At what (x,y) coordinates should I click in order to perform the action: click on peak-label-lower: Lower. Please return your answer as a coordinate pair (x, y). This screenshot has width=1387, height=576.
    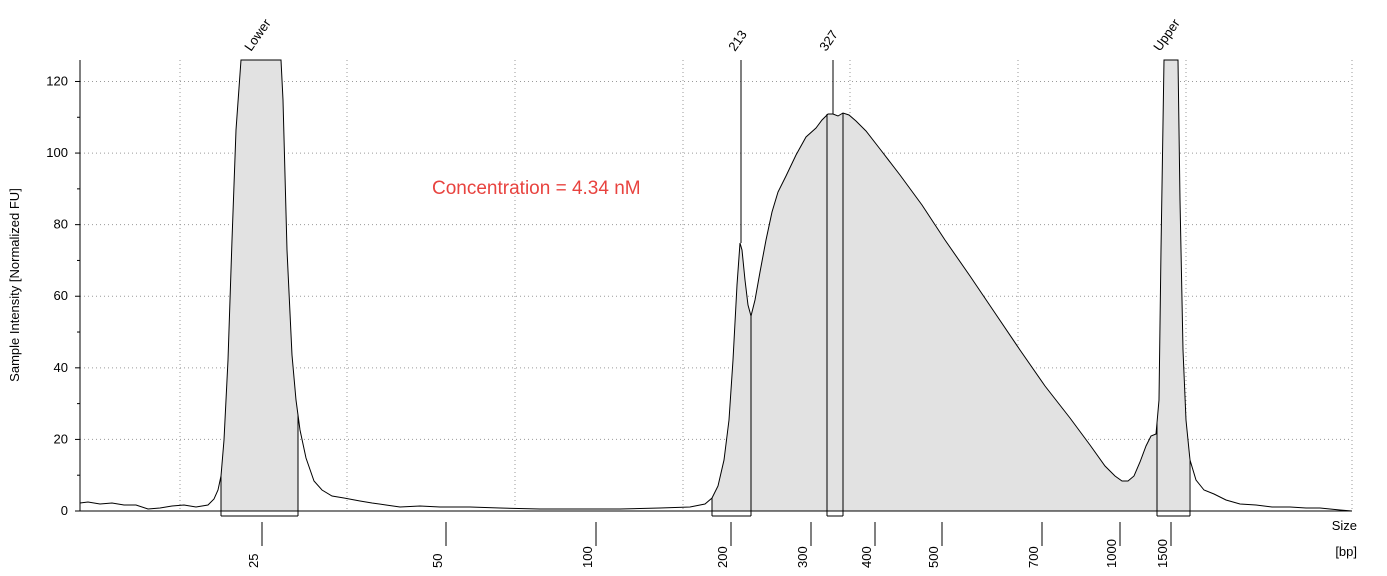
    Looking at the image, I should click on (257, 35).